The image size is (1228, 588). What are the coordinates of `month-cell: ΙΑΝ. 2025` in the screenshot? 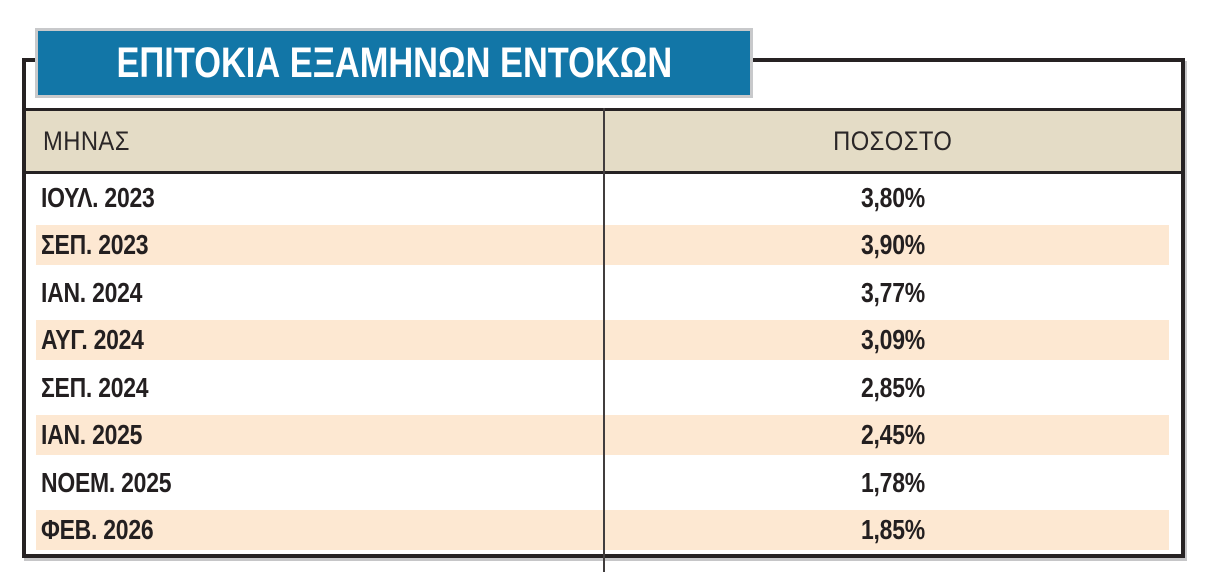 It's located at (315, 436).